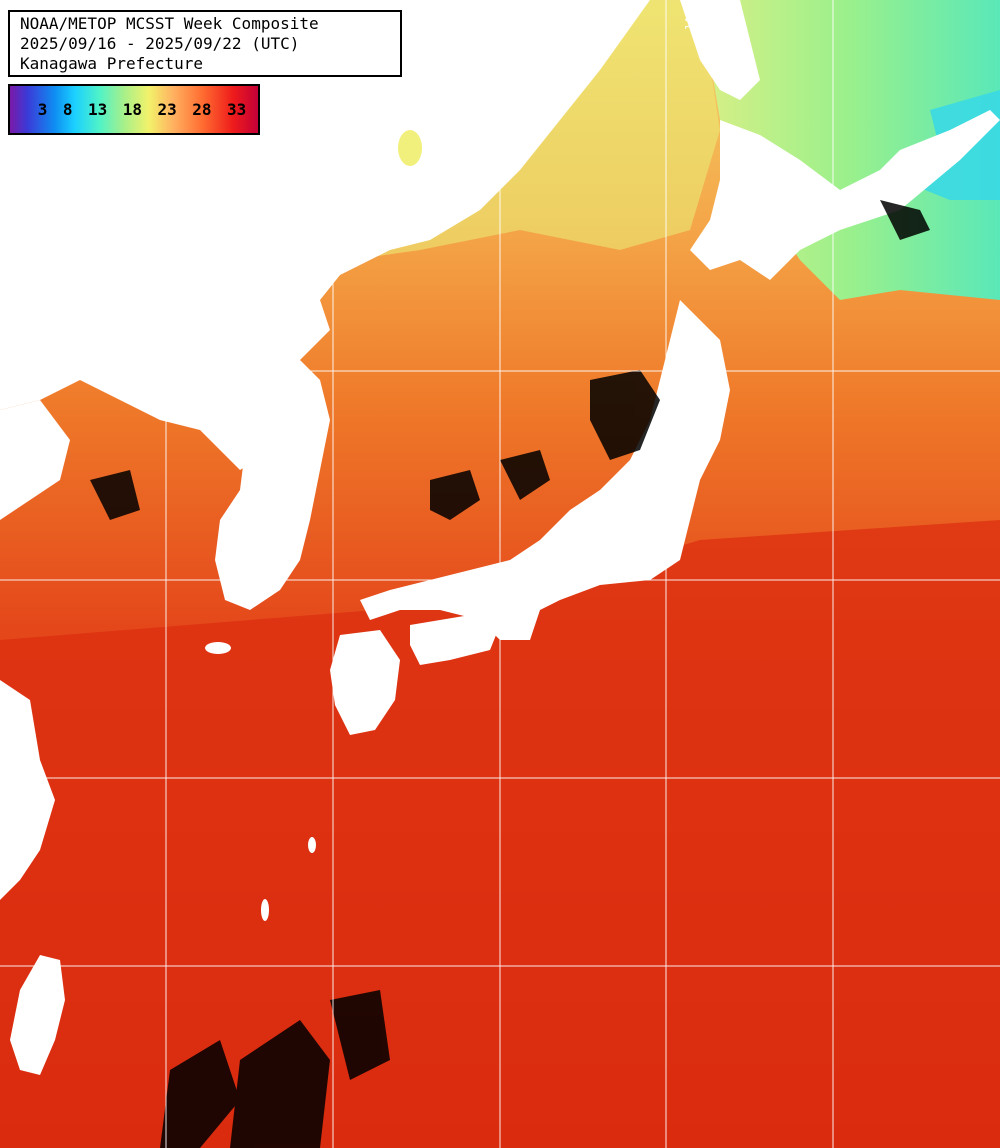 The width and height of the screenshot is (1000, 1148). Describe the element at coordinates (720, 50) in the screenshot. I see `land-sakhalin` at that location.